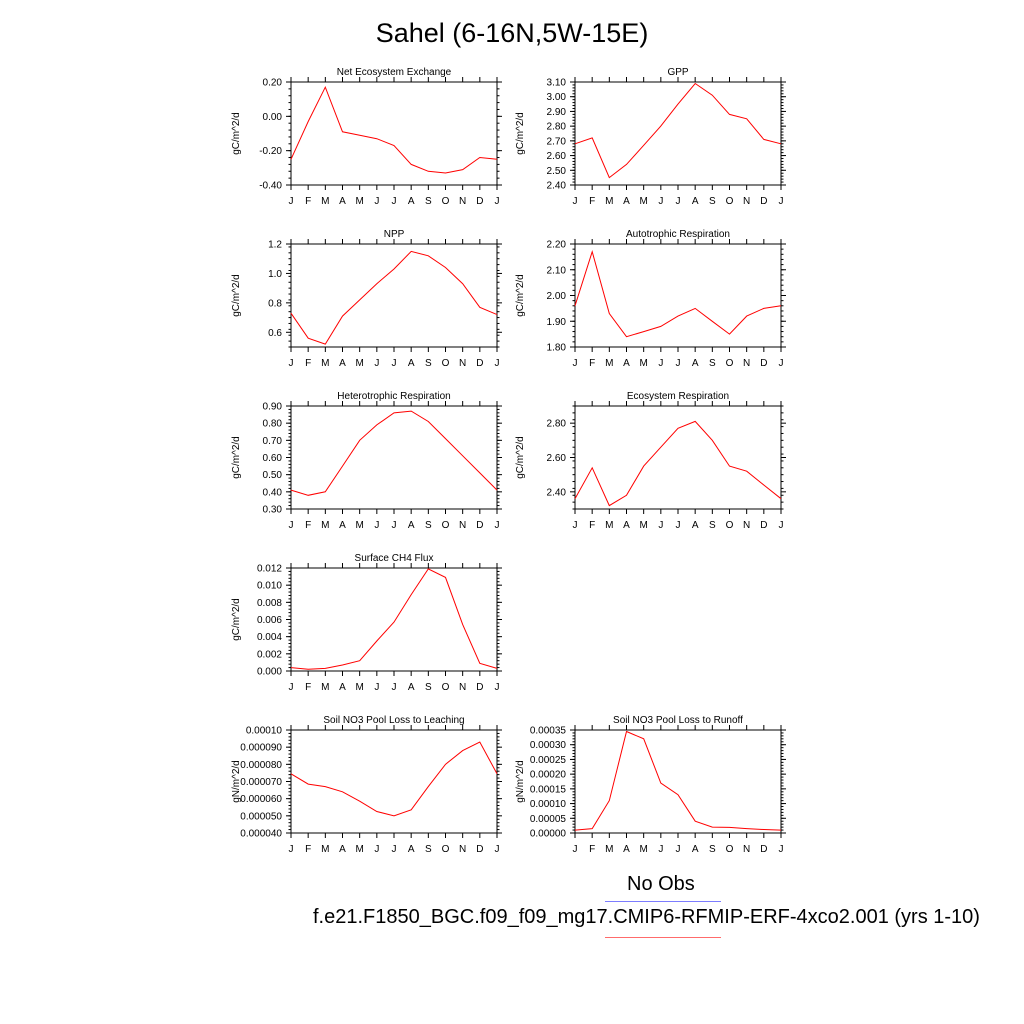 Image resolution: width=1024 pixels, height=1024 pixels. What do you see at coordinates (548, 745) in the screenshot?
I see `y-tick-label: 0.00030` at bounding box center [548, 745].